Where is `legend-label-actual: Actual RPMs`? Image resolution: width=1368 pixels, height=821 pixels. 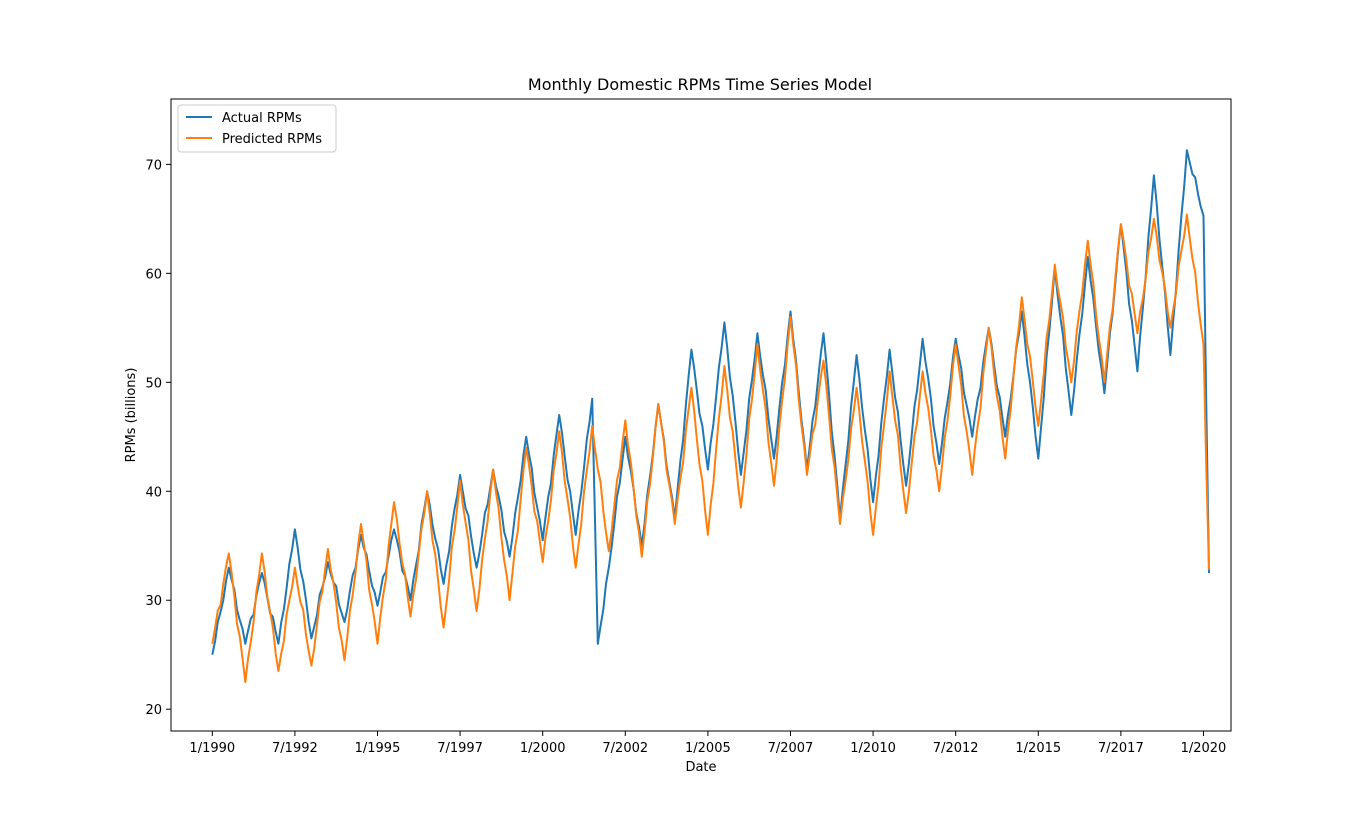 legend-label-actual: Actual RPMs is located at coordinates (262, 118).